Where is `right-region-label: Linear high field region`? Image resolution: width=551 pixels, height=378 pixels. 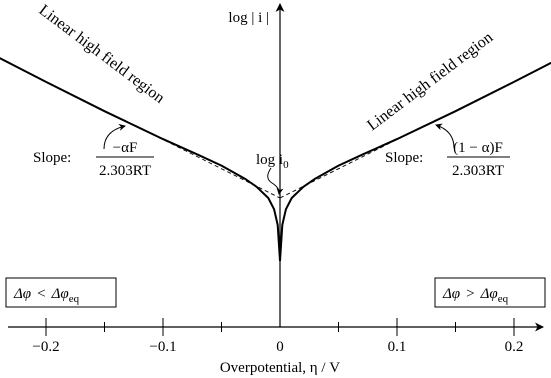
right-region-label: Linear high field region is located at coordinates (430, 81).